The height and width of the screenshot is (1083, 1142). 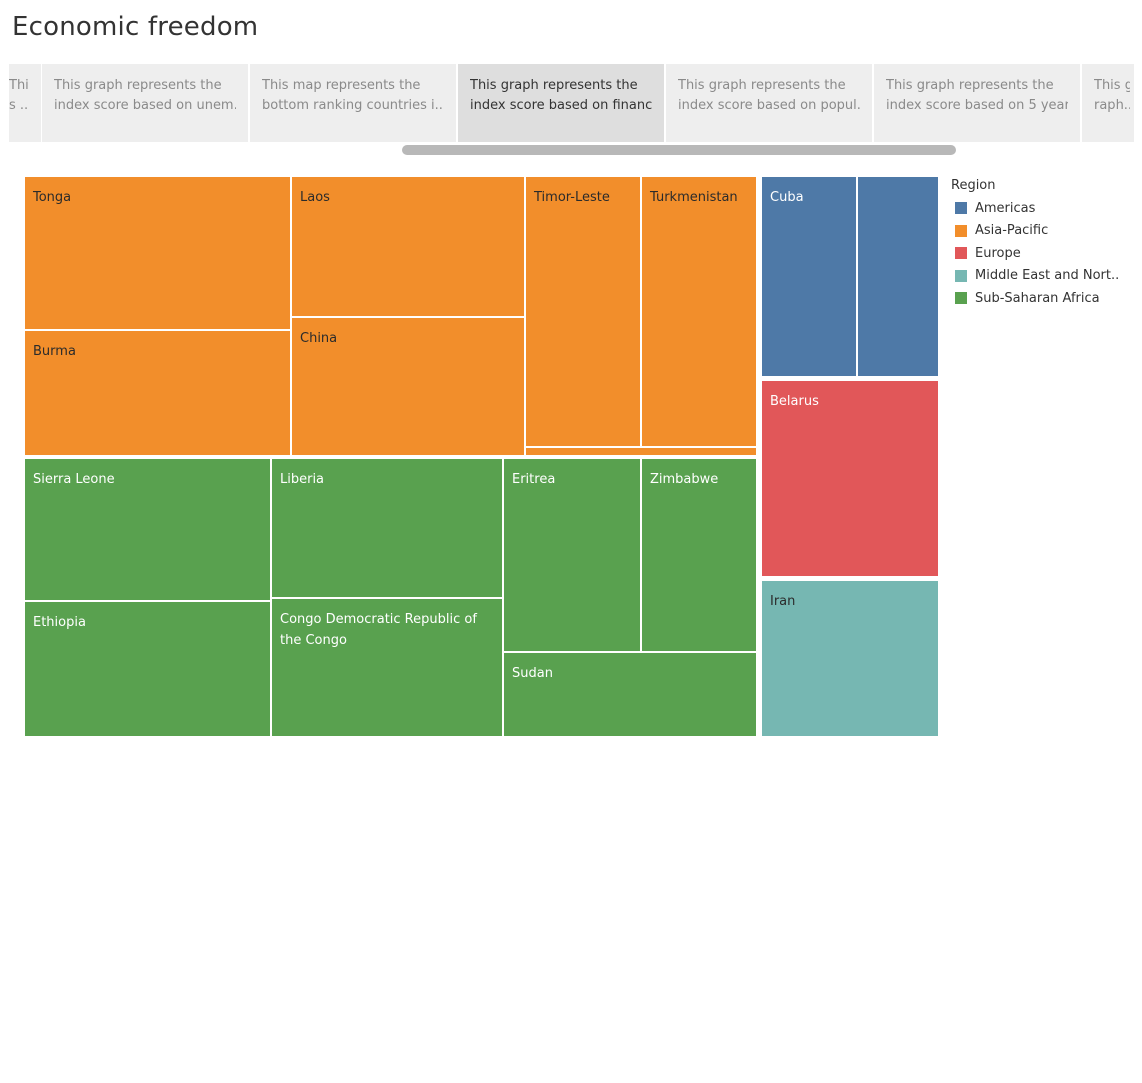 What do you see at coordinates (59, 622) in the screenshot?
I see `treemap-cell-label: Ethiopia` at bounding box center [59, 622].